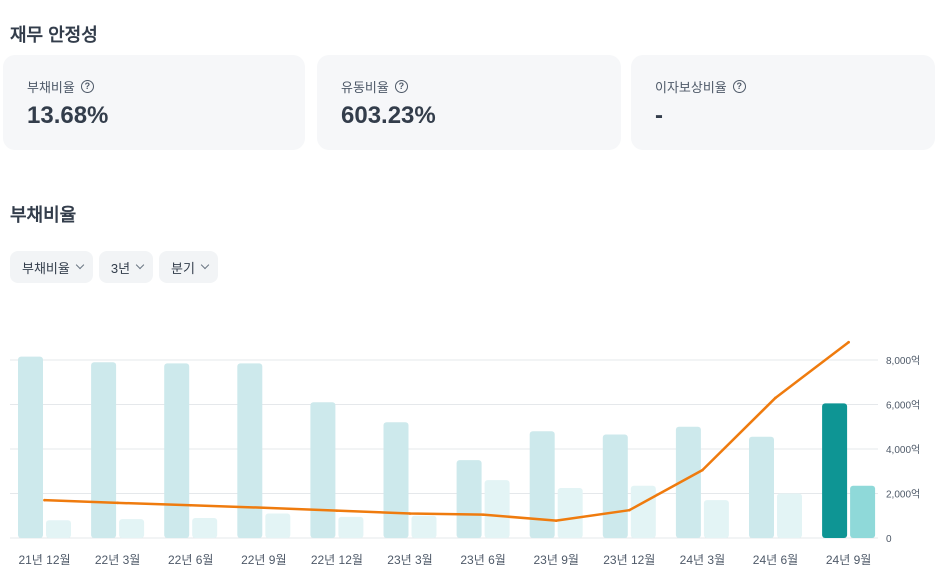  I want to click on x-tick-label: 23년 3월, so click(409, 560).